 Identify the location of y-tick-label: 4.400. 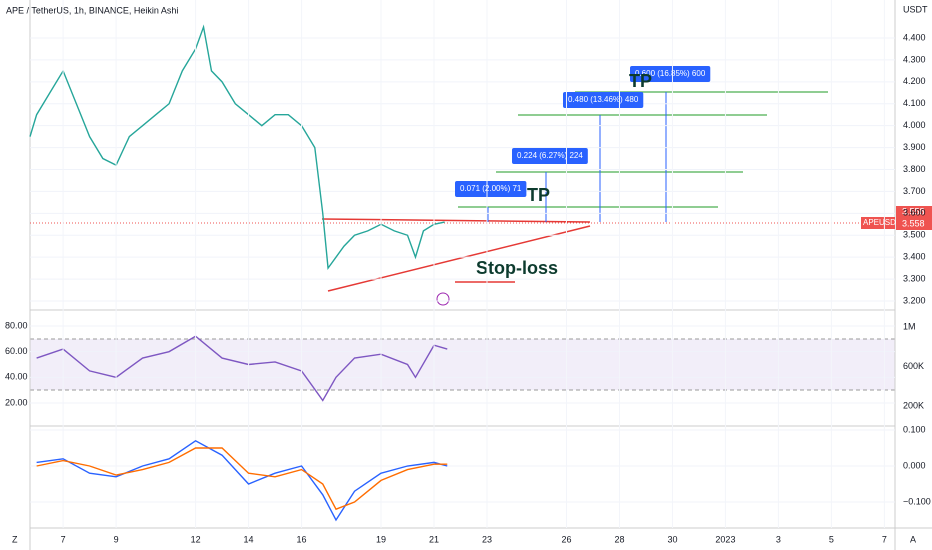
(914, 37).